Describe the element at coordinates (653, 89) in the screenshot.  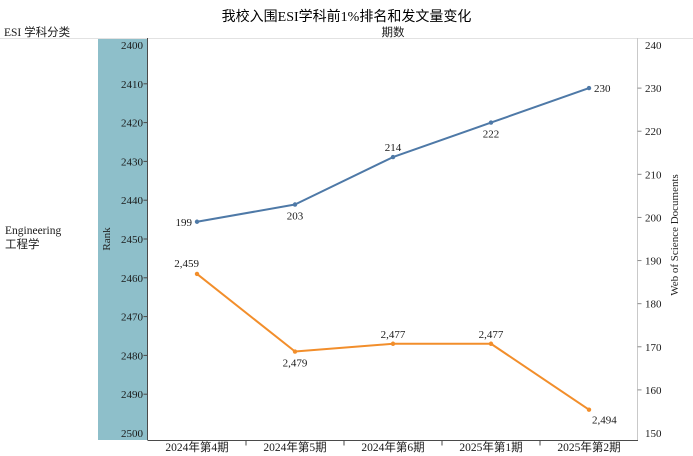
I see `right-axis-tick-label: 230` at that location.